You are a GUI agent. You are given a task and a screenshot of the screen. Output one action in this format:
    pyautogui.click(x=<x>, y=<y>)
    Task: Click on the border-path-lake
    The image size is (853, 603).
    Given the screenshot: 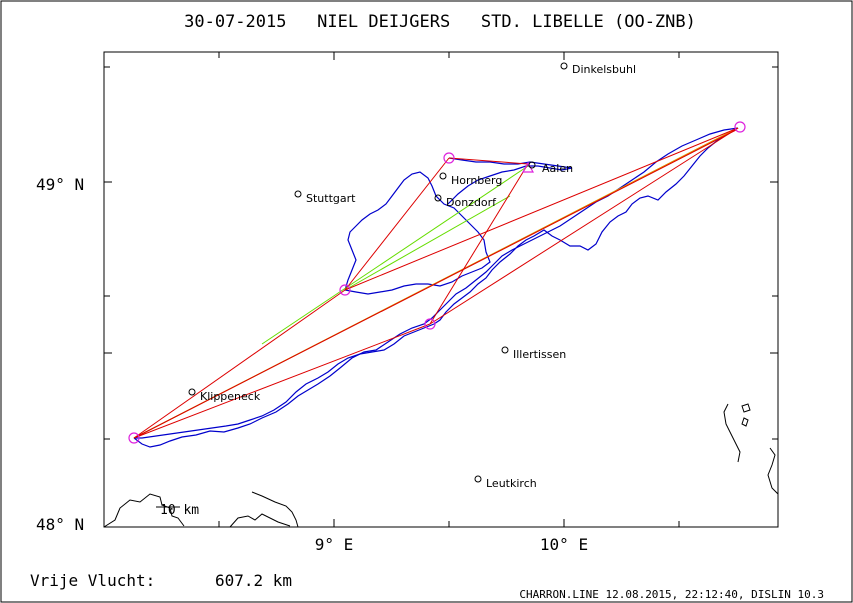 What is the action you would take?
    pyautogui.click(x=260, y=520)
    